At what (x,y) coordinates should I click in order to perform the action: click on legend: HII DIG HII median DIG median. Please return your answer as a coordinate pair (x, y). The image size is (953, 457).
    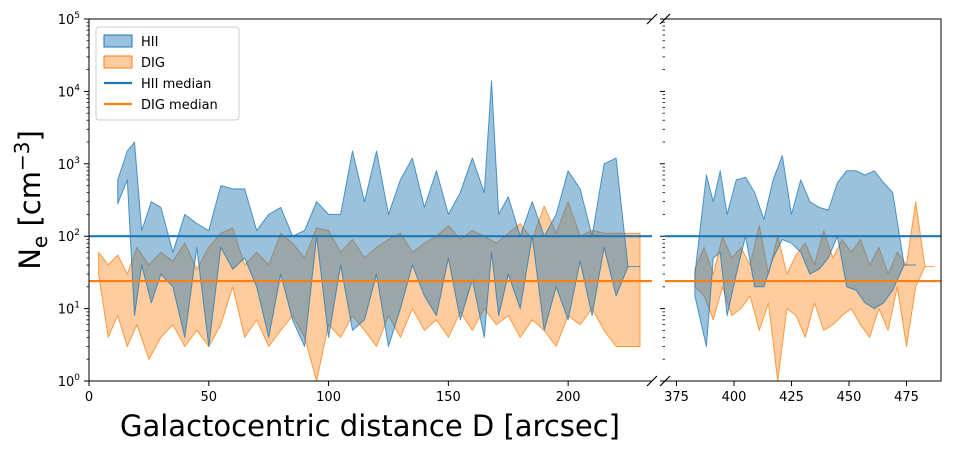
    Looking at the image, I should click on (167, 73).